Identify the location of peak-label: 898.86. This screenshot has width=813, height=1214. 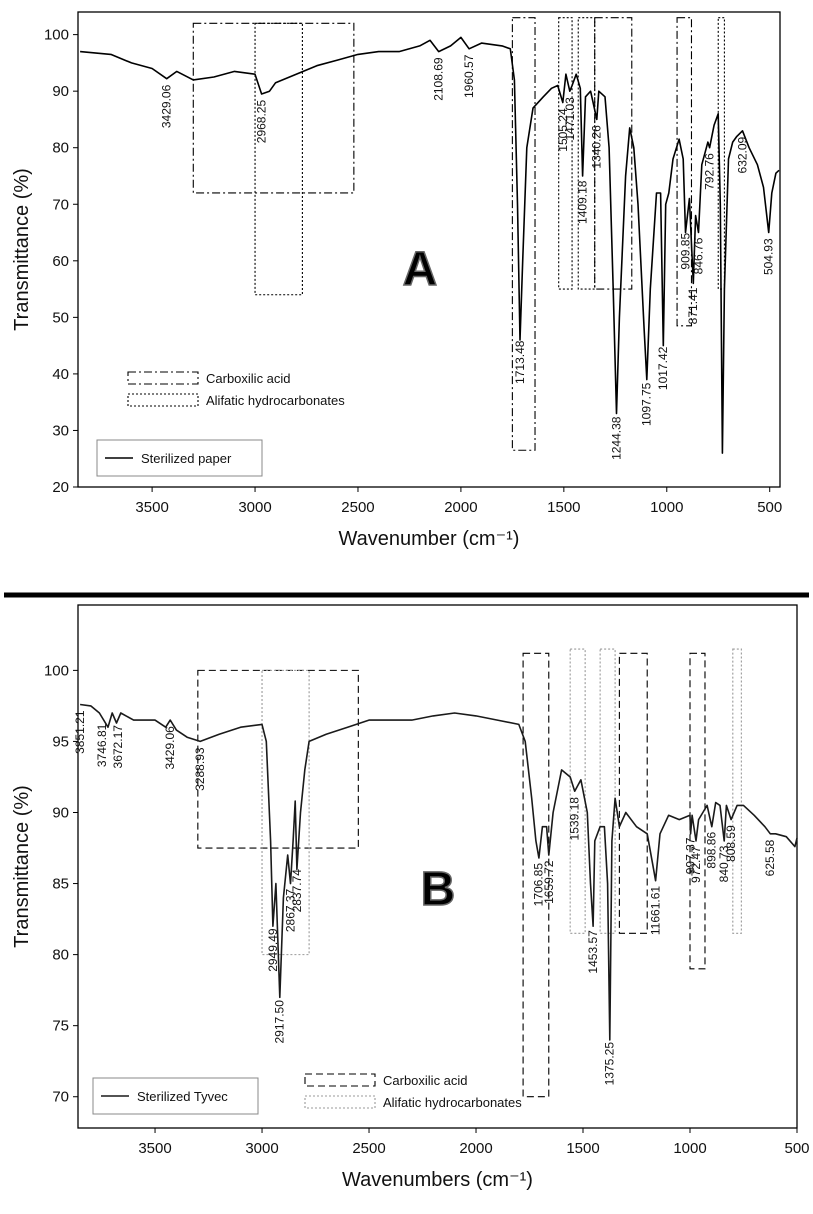
(712, 850).